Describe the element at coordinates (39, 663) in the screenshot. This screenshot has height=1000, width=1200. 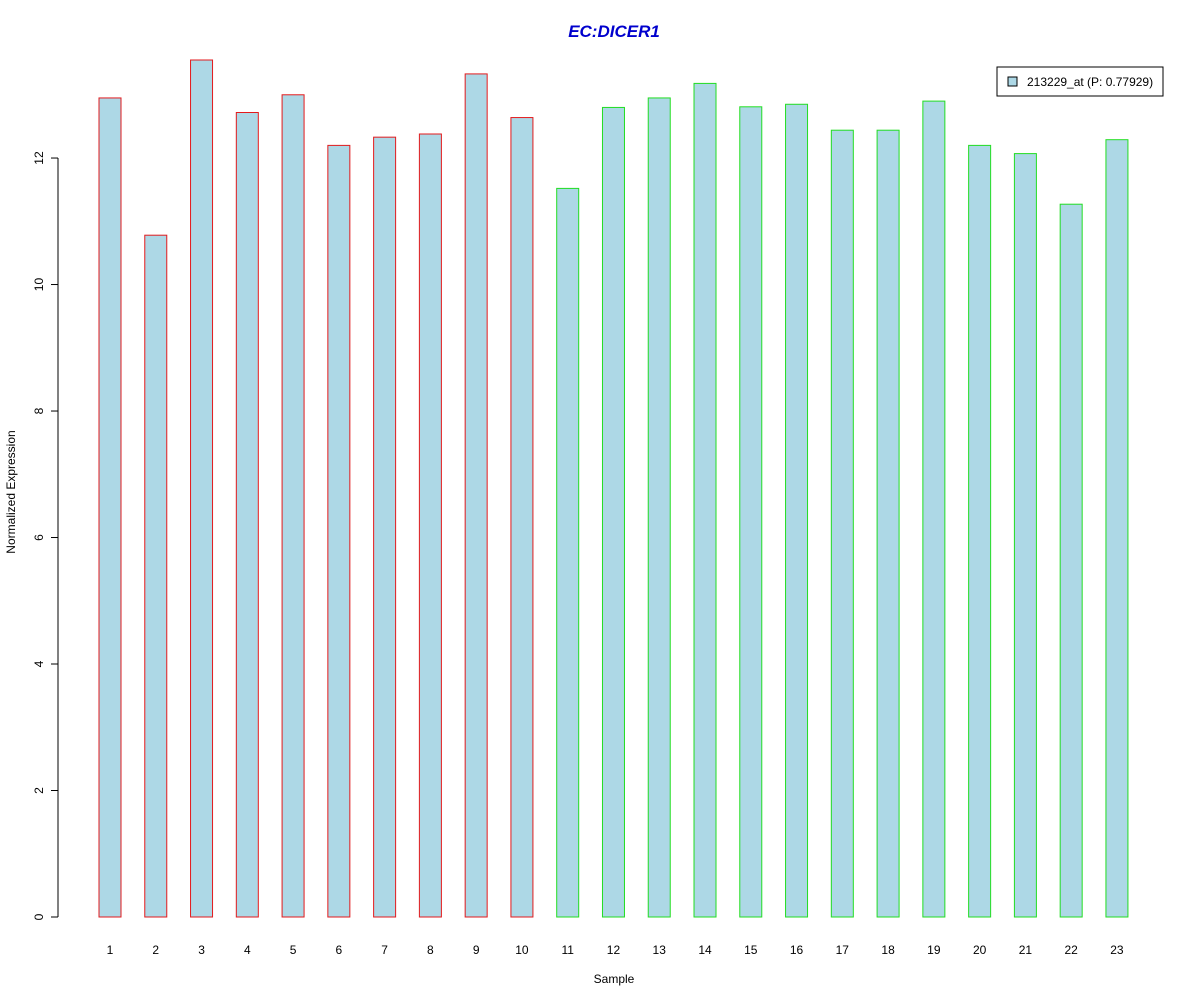
I see `y-tick-label: 4` at that location.